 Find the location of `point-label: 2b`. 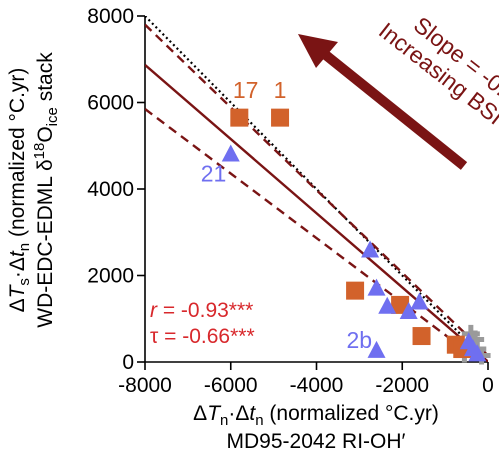

point-label: 2b is located at coordinates (360, 340).